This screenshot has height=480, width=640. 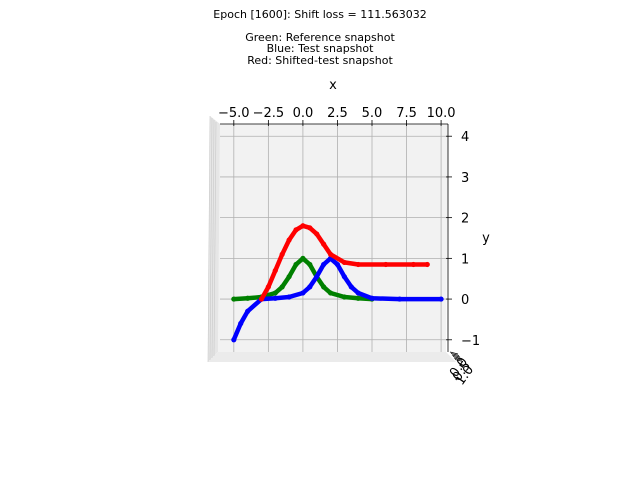 I want to click on y-axis-label: y, so click(x=486, y=238).